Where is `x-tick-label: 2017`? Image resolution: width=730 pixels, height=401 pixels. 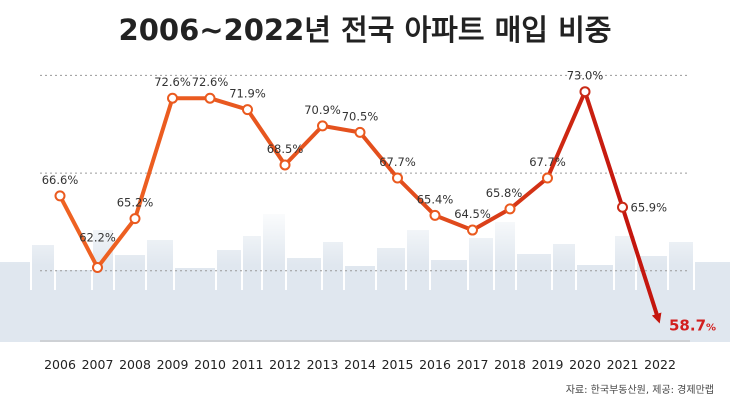
x-tick-label: 2017 is located at coordinates (473, 364).